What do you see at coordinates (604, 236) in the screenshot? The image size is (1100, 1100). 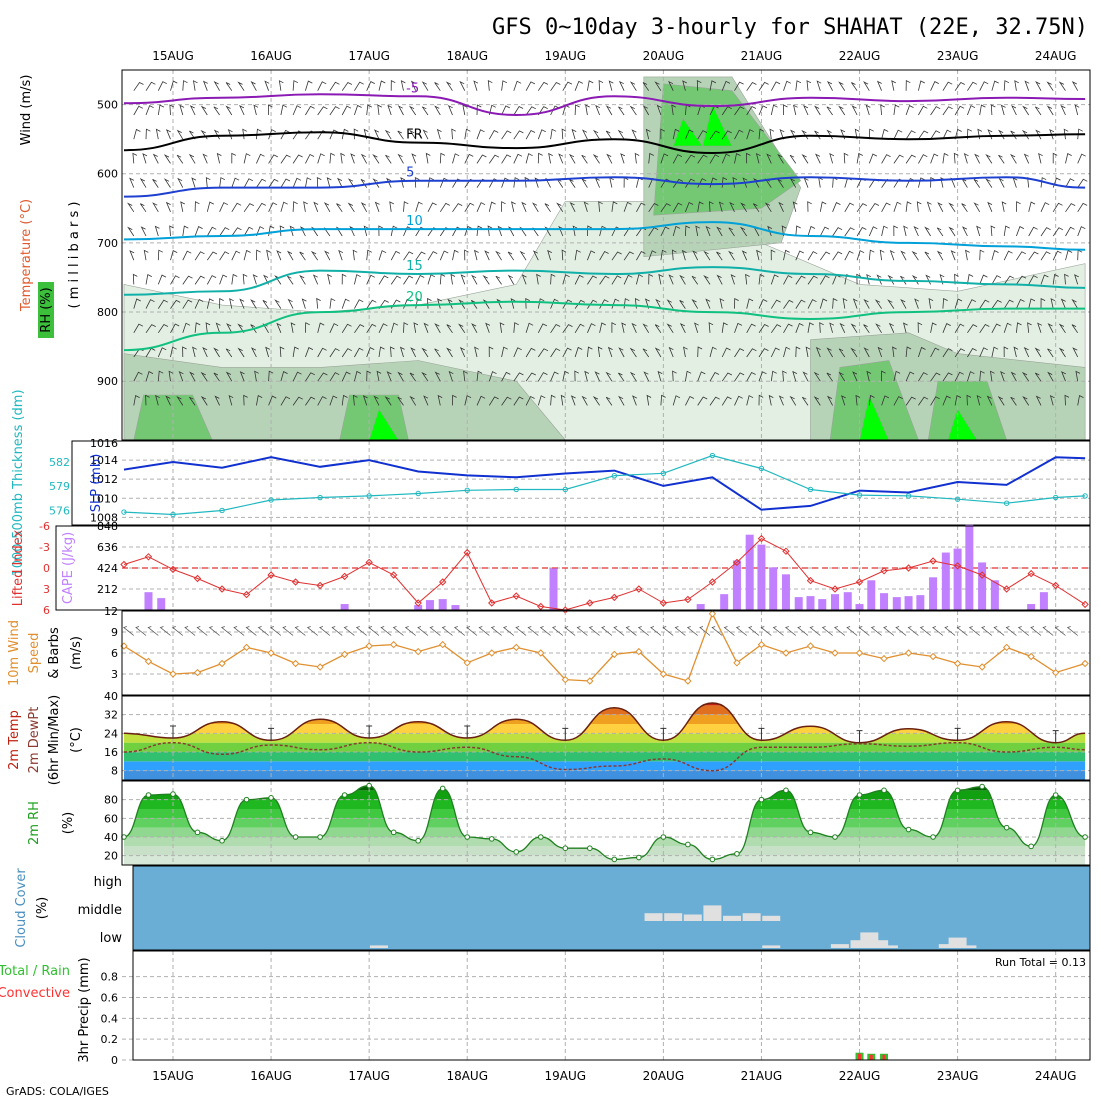 I see `isotherm-line` at bounding box center [604, 236].